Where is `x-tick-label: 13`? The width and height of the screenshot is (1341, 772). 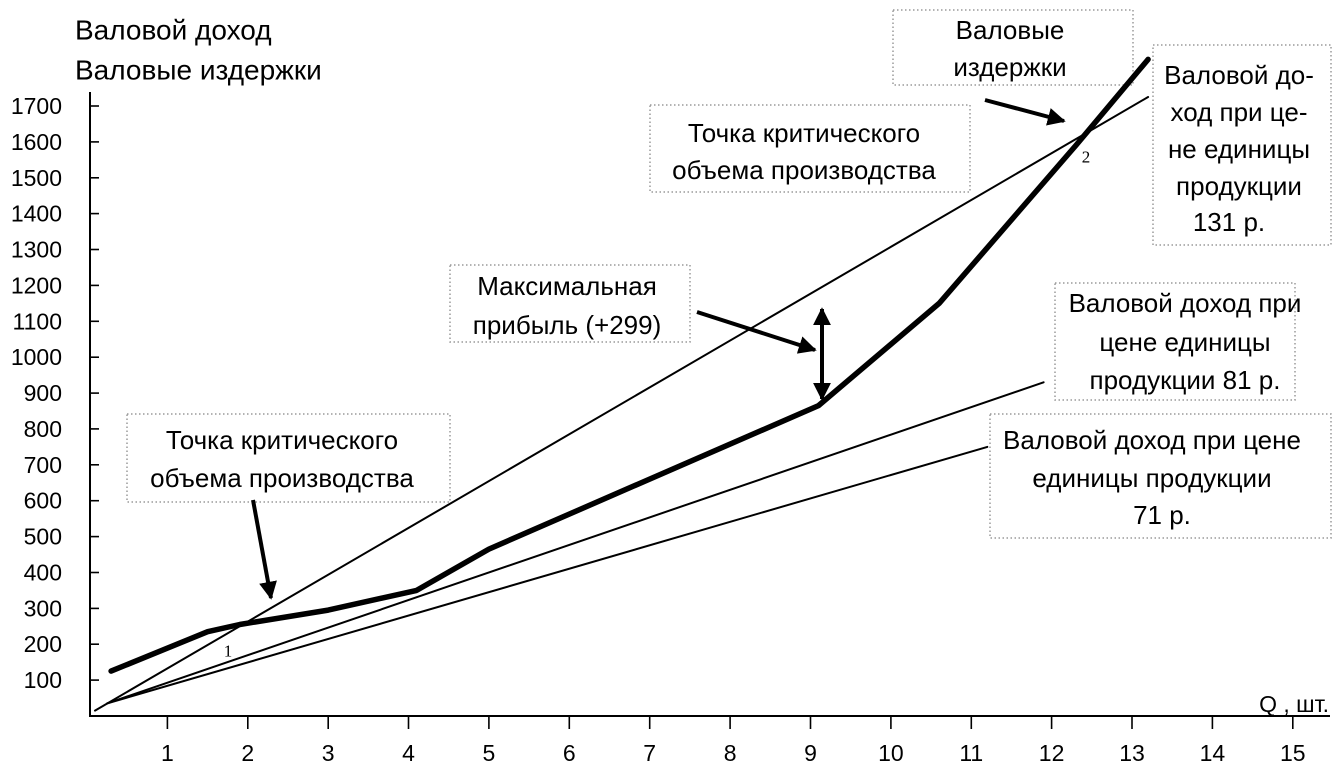 x-tick-label: 13 is located at coordinates (1132, 753).